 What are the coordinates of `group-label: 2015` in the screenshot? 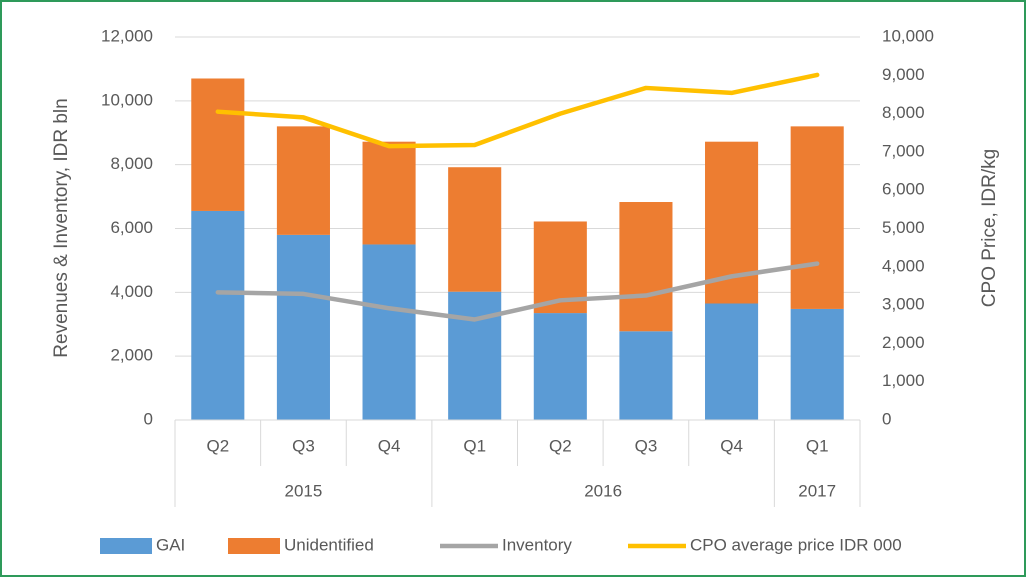 It's located at (304, 490).